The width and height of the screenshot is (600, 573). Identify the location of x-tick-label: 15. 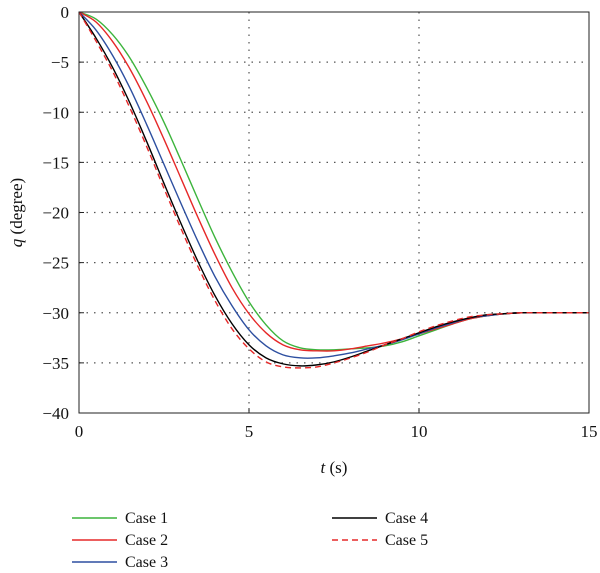
(589, 431).